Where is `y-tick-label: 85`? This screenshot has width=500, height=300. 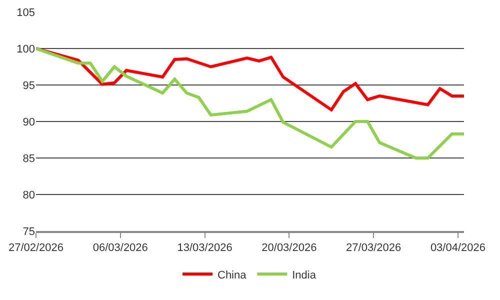 y-tick-label: 85 is located at coordinates (28, 158).